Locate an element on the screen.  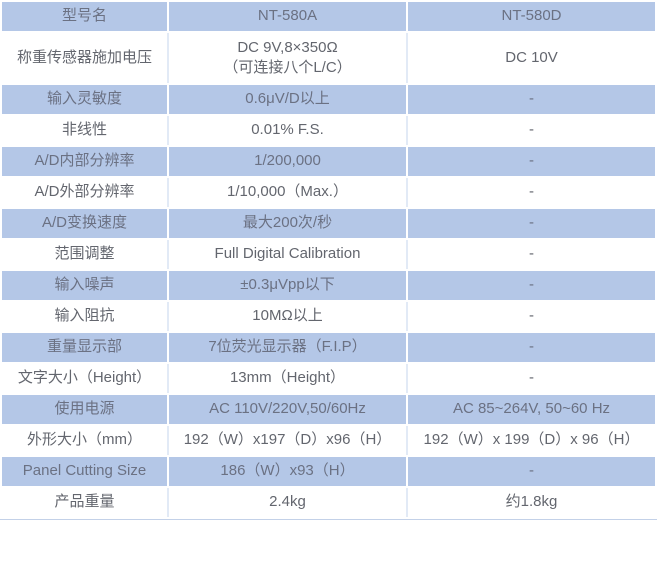
table-row: 输入噪声 ±0.3μVpp以下 - is located at coordinates (328, 285).